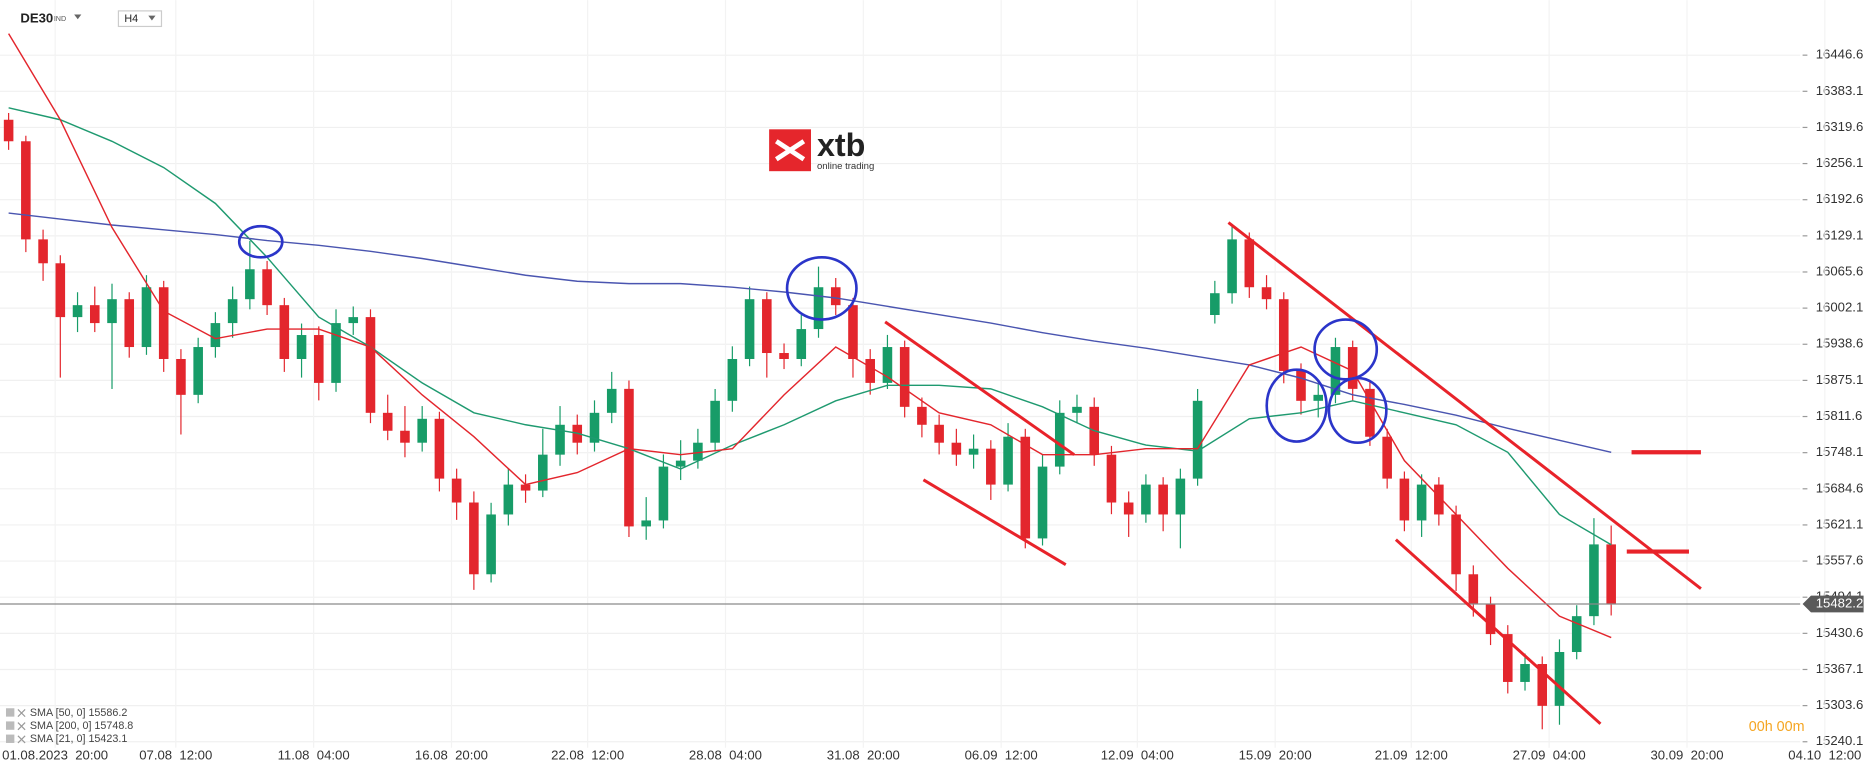 Image resolution: width=1866 pixels, height=767 pixels. Describe the element at coordinates (1839, 415) in the screenshot. I see `y-tick-label: 15811.6` at that location.